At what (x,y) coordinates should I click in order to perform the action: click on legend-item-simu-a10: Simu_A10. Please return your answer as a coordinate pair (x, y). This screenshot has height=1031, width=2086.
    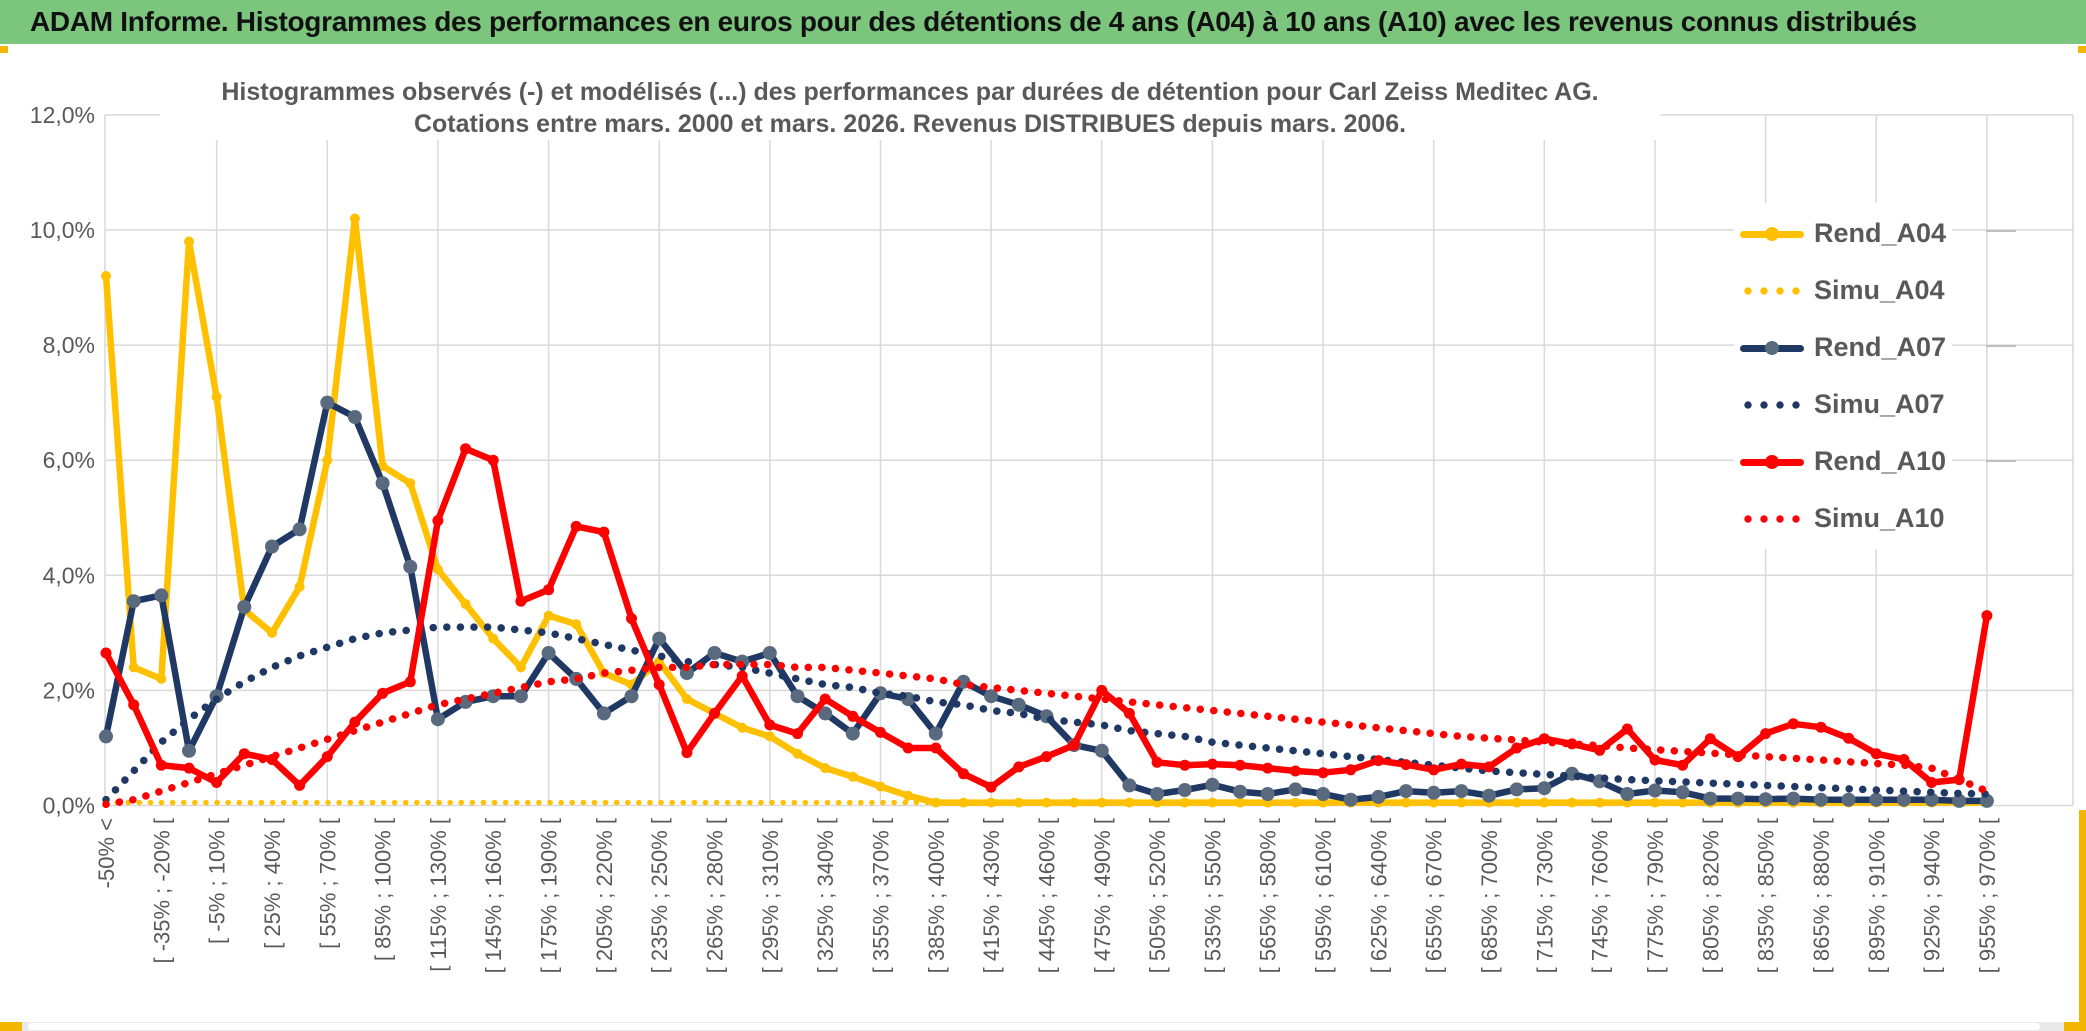
    Looking at the image, I should click on (1843, 518).